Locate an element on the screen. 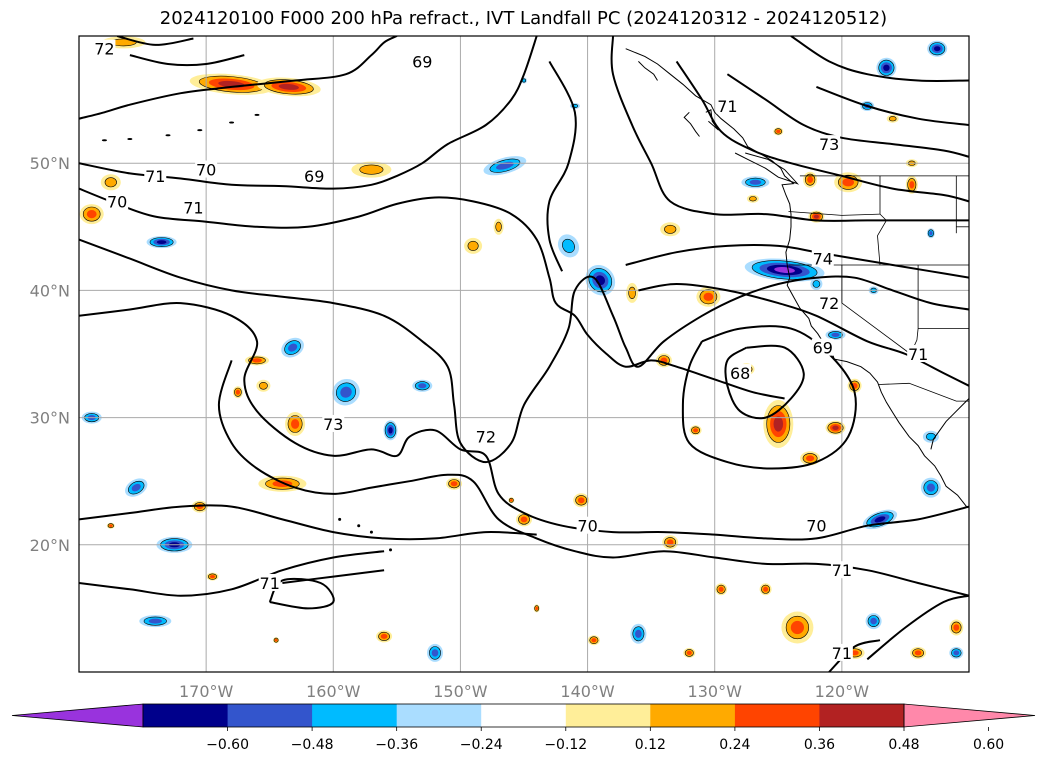 The height and width of the screenshot is (765, 1047). longitude-labels: 170°W 160°W 150°W 140°W 130°W 120°W is located at coordinates (524, 691).